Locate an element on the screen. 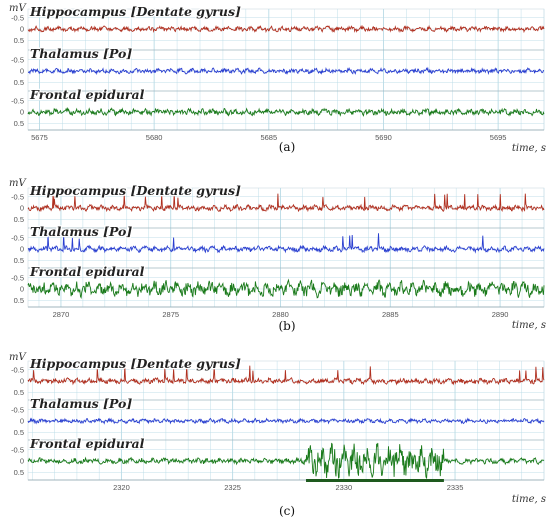  x-tick-label: 2885 is located at coordinates (390, 314).